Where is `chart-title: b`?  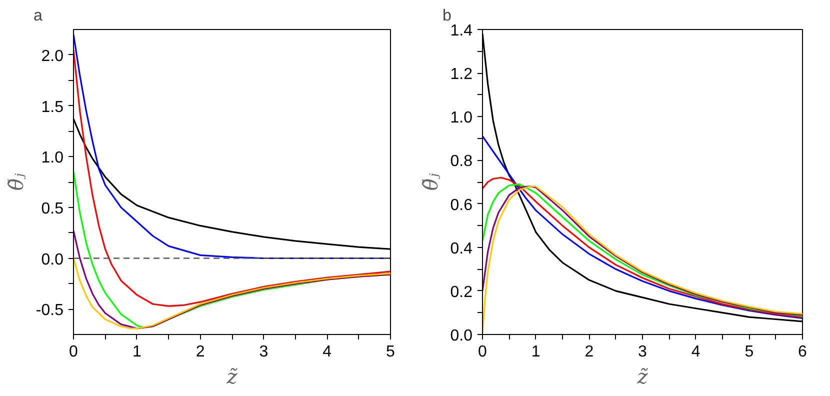 chart-title: b is located at coordinates (447, 16).